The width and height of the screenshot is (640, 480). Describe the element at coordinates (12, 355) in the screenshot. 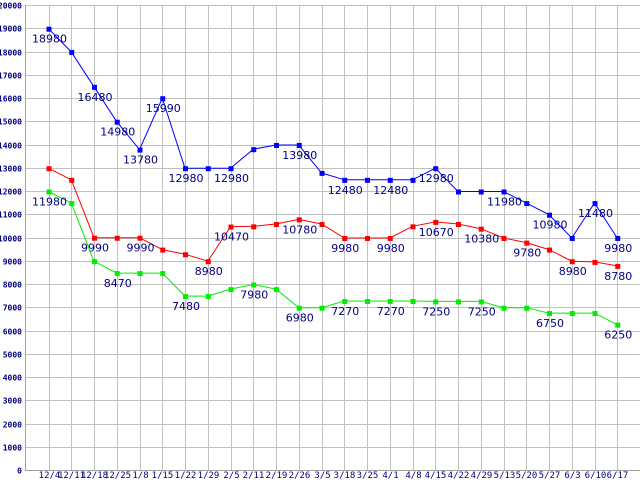

I see `y-tick-label: 5000` at that location.